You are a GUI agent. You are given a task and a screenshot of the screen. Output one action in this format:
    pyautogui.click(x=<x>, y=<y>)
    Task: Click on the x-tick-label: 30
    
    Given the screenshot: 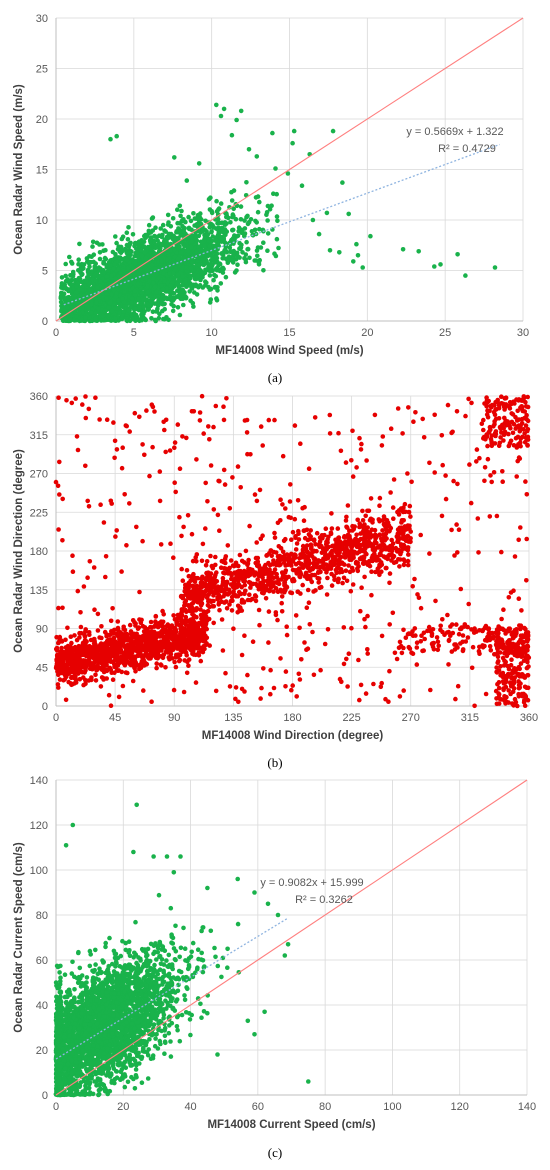 What is the action you would take?
    pyautogui.click(x=523, y=333)
    